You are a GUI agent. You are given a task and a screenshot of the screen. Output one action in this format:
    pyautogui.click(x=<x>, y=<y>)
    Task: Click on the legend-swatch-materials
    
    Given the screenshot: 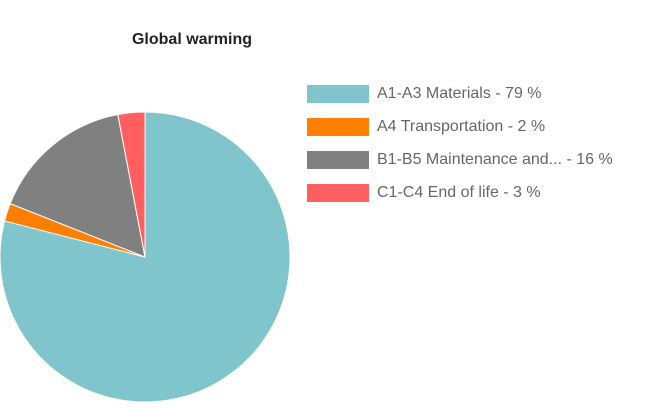 What is the action you would take?
    pyautogui.click(x=338, y=94)
    